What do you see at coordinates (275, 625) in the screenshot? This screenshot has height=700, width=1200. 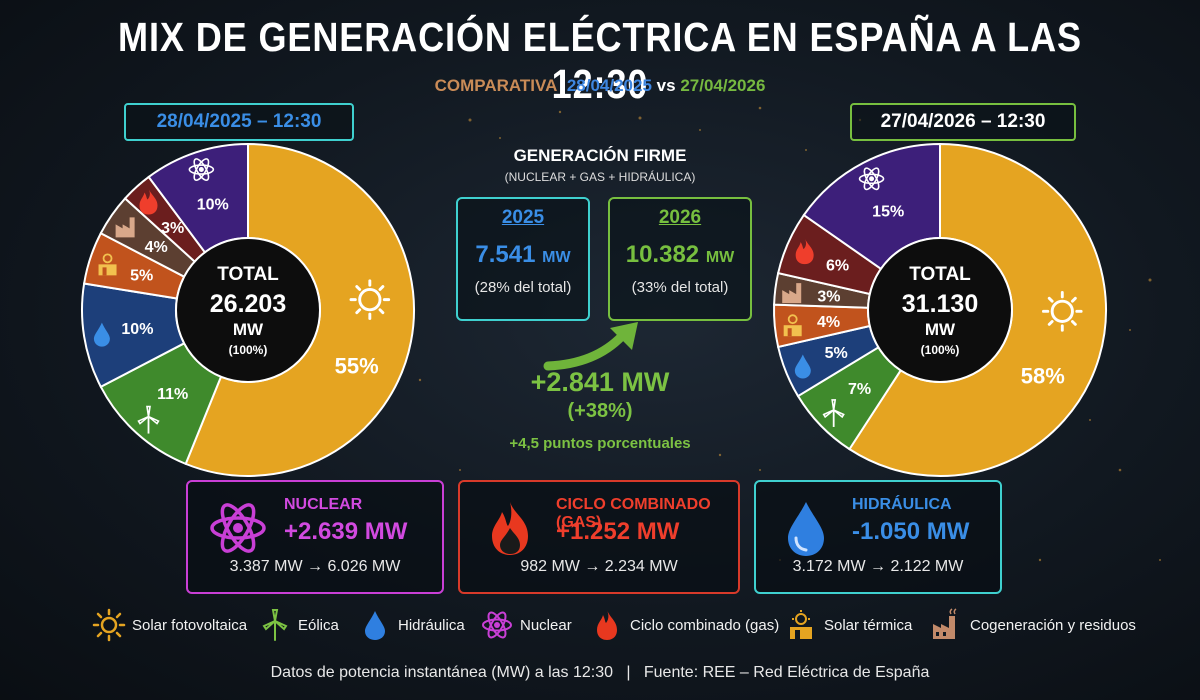 I see `wind-turbine-icon` at bounding box center [275, 625].